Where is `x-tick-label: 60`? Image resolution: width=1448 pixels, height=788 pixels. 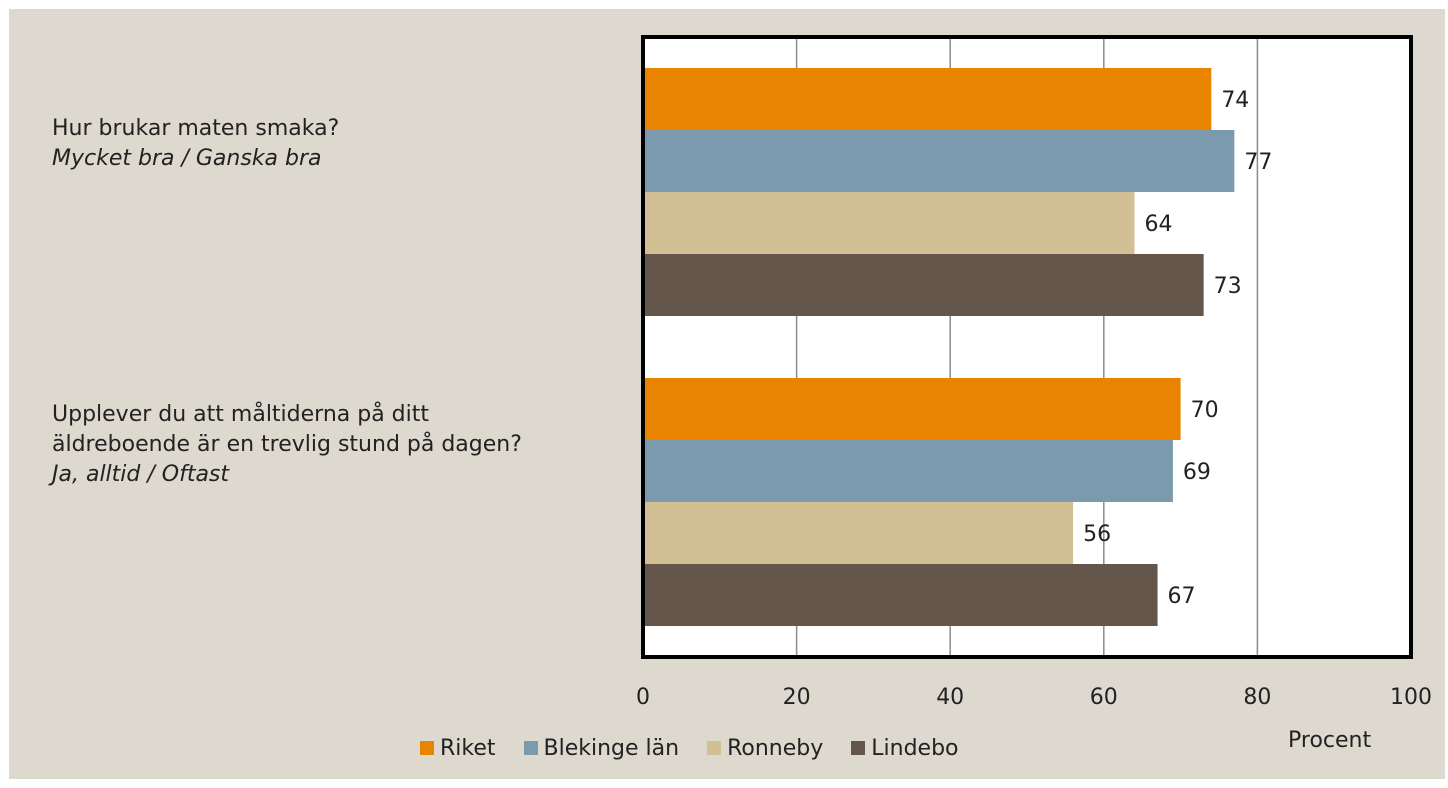 x-tick-label: 60 is located at coordinates (1104, 697).